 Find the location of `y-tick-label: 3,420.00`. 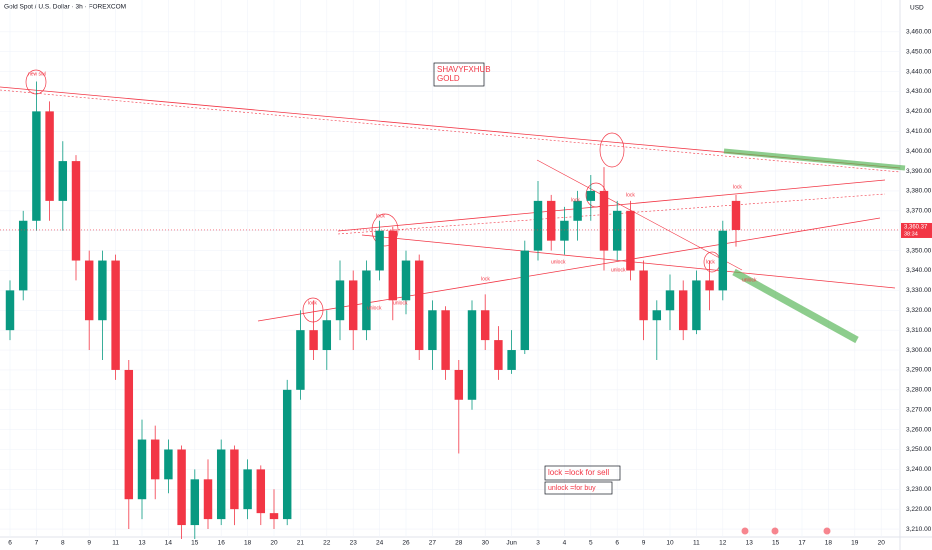

y-tick-label: 3,420.00 is located at coordinates (919, 111).